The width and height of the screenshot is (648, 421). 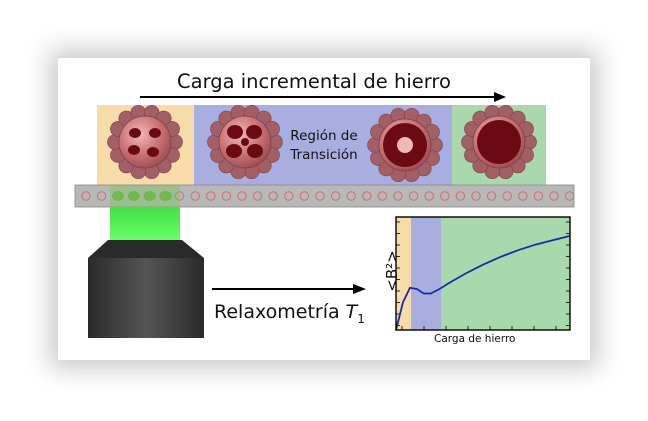 What do you see at coordinates (289, 289) in the screenshot?
I see `measurement-arrow` at bounding box center [289, 289].